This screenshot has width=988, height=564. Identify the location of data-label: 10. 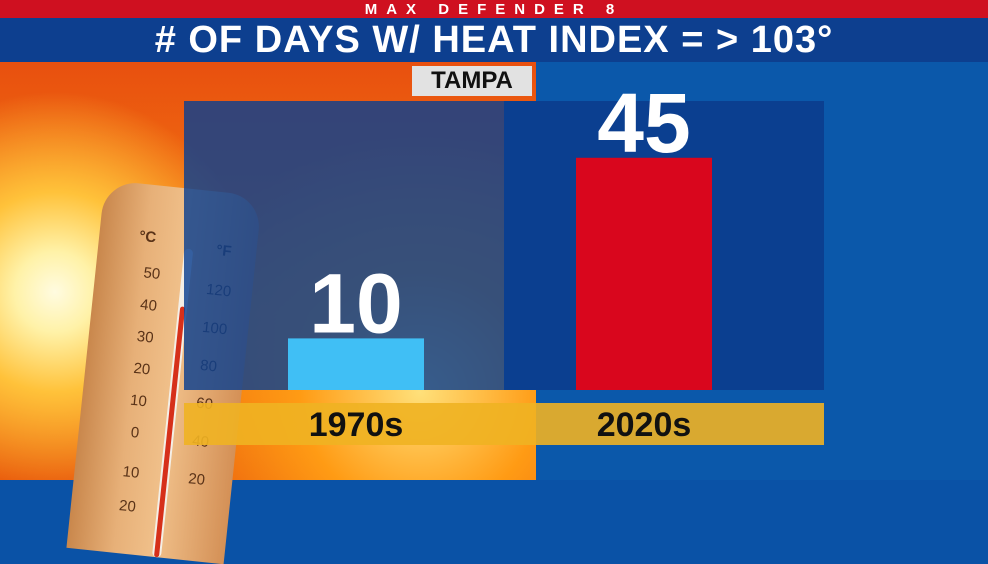
(355, 303).